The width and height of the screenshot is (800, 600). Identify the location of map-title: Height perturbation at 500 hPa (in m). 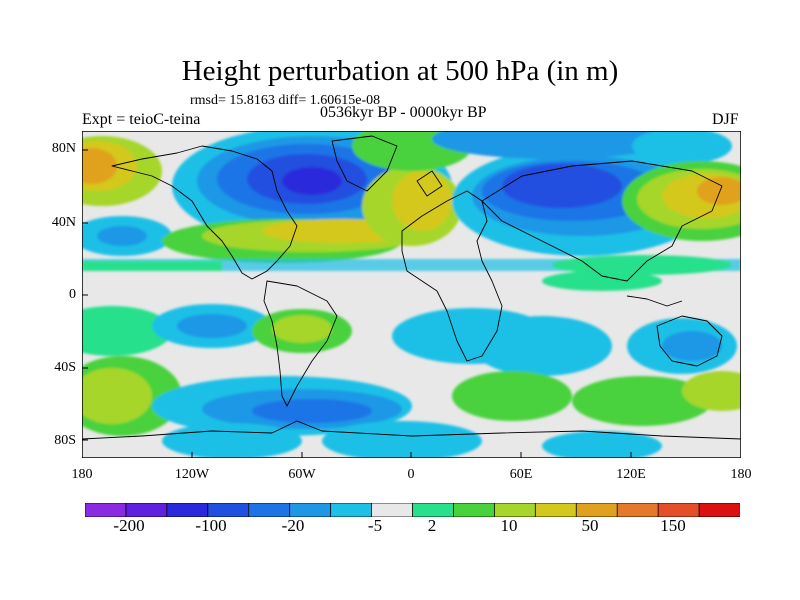
(400, 71).